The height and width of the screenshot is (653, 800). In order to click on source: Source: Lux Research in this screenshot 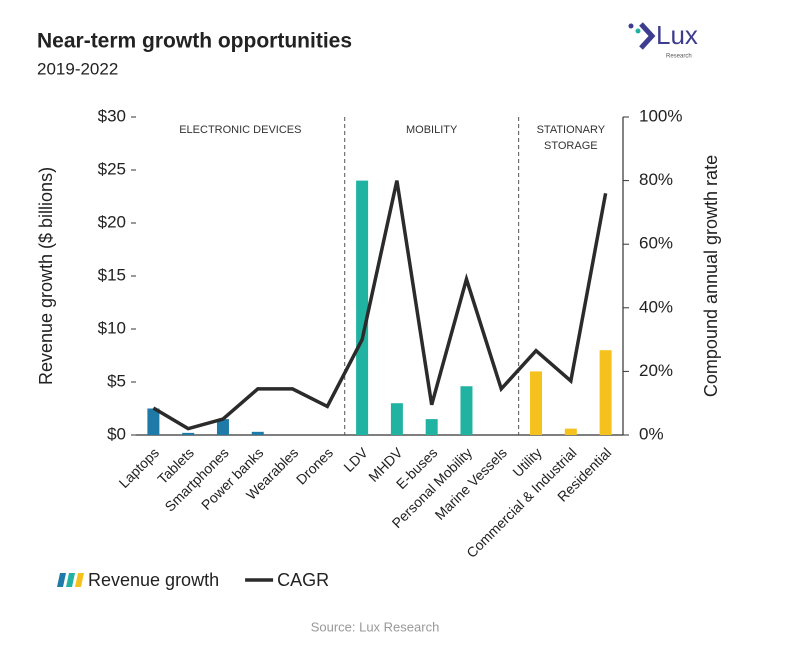, I will do `click(375, 626)`.